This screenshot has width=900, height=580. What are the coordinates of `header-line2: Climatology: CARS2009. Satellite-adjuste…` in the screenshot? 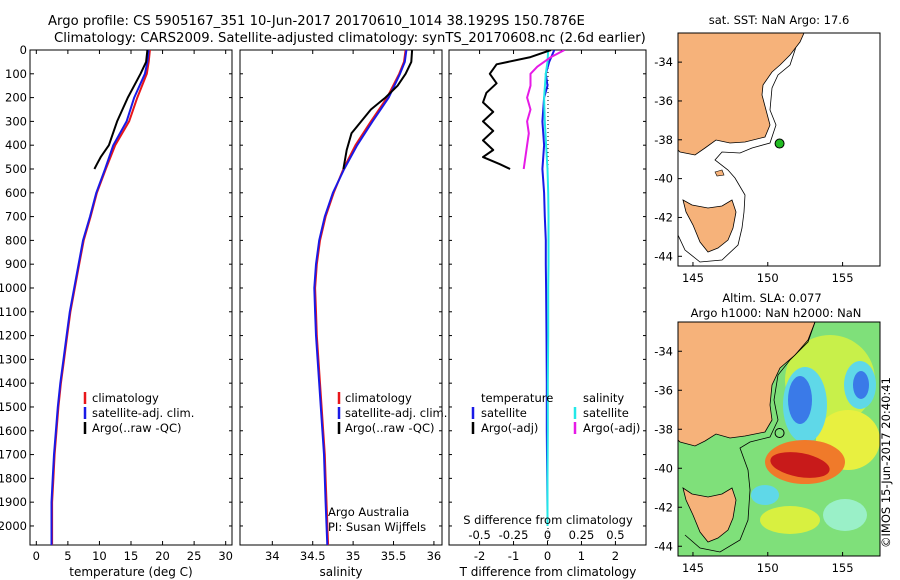 It's located at (350, 38).